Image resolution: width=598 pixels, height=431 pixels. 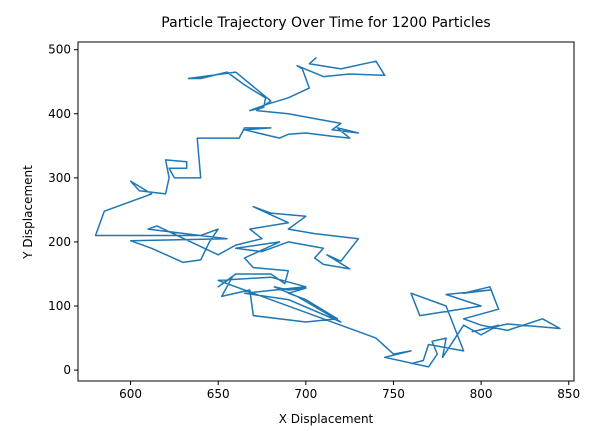 I want to click on x-tick-label: 600, so click(x=130, y=394).